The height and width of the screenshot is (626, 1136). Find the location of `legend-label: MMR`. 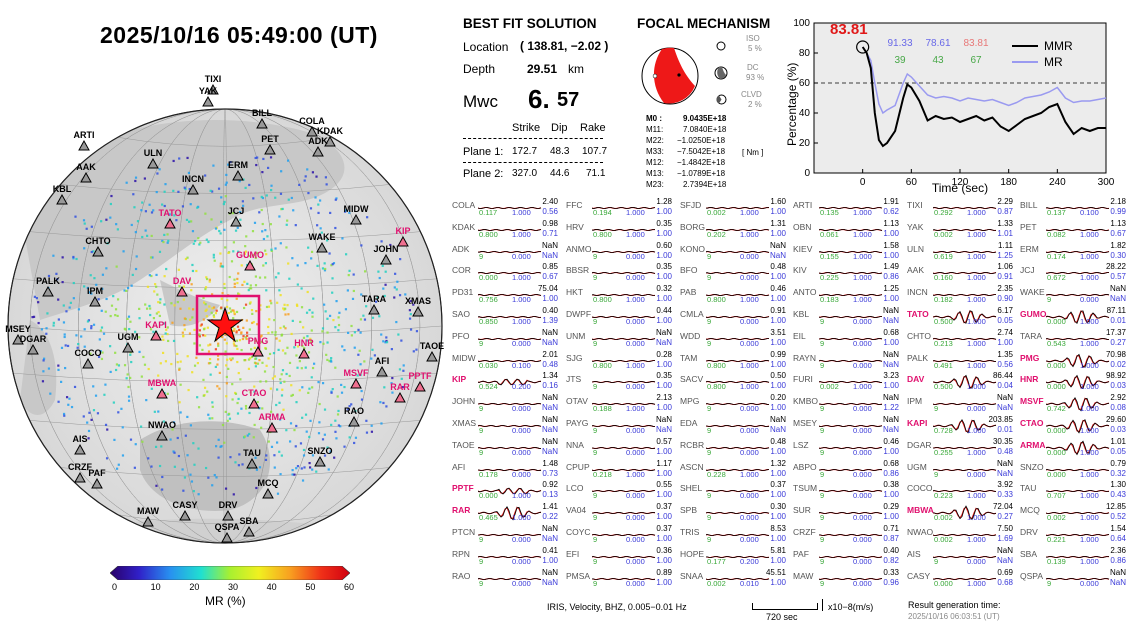

legend-label: MMR is located at coordinates (1058, 46).